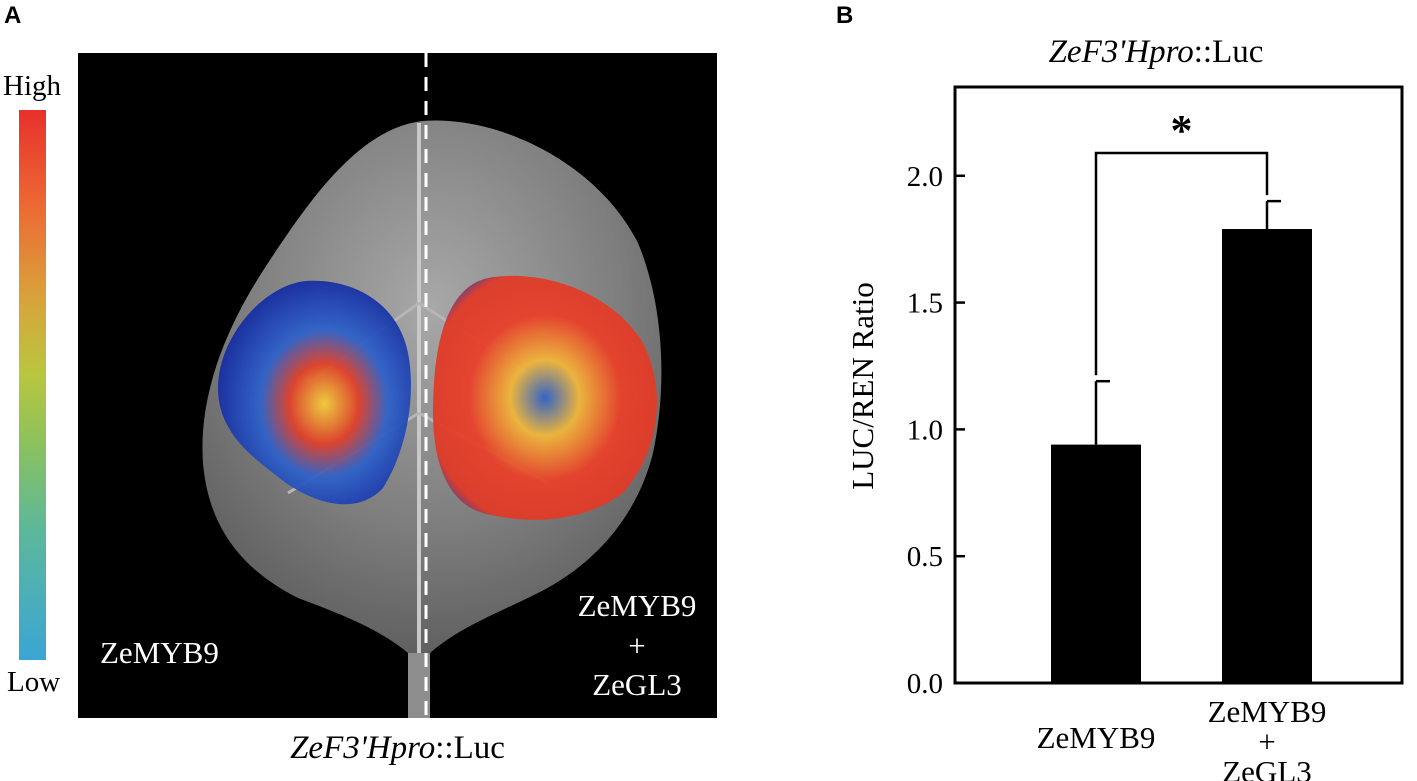  I want to click on chart-title-italic: ZeF3'Hpro, so click(1121, 52).